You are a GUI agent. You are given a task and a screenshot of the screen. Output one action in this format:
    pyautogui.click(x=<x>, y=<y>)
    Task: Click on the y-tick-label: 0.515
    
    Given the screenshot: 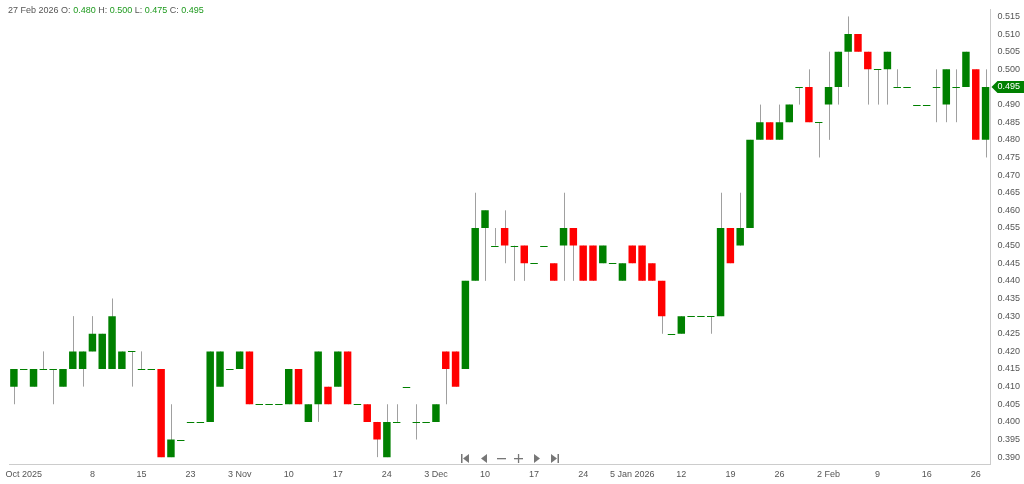 What is the action you would take?
    pyautogui.click(x=1009, y=15)
    